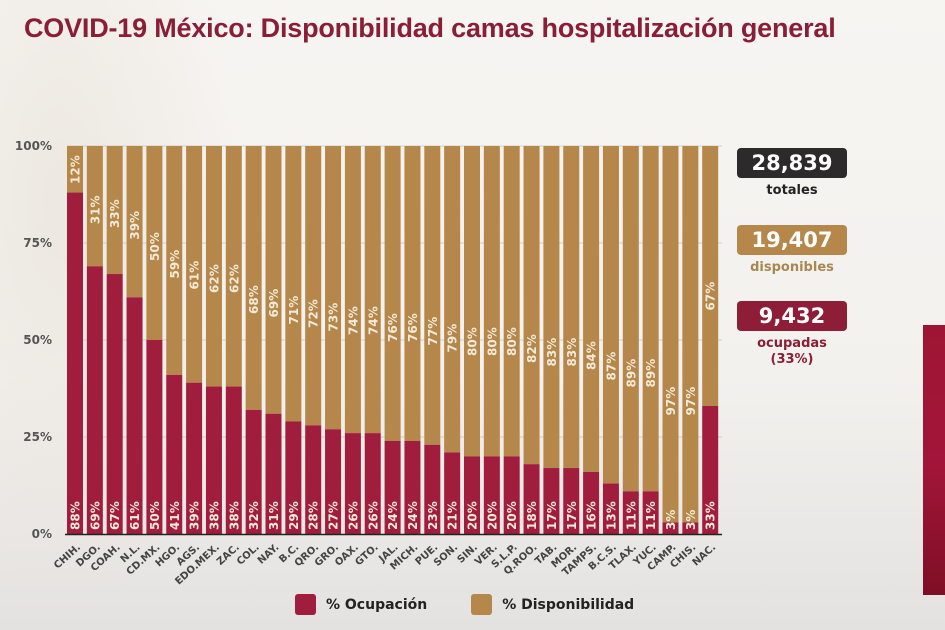  I want to click on value-label-ocupacion: 69%, so click(95, 515).